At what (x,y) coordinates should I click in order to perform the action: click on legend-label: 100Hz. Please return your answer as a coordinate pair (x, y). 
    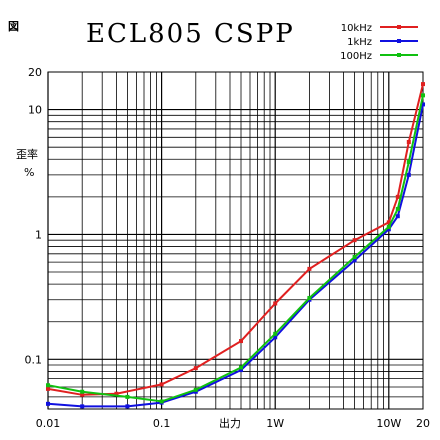
    Looking at the image, I should click on (356, 56).